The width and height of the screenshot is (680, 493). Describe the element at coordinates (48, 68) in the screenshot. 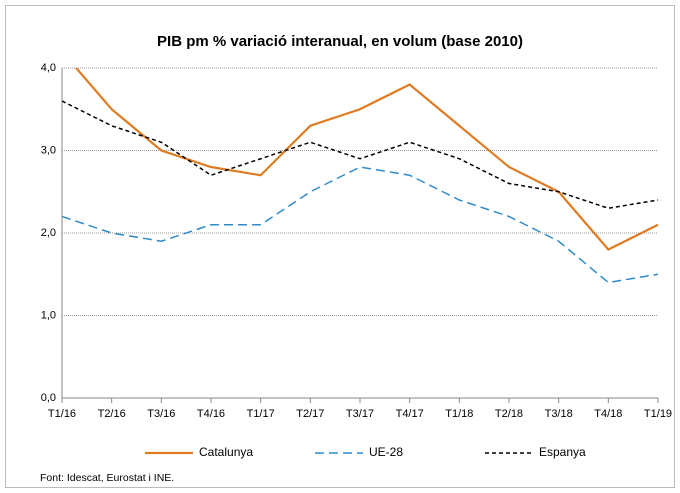

I see `y-tick-label: 4,0` at that location.